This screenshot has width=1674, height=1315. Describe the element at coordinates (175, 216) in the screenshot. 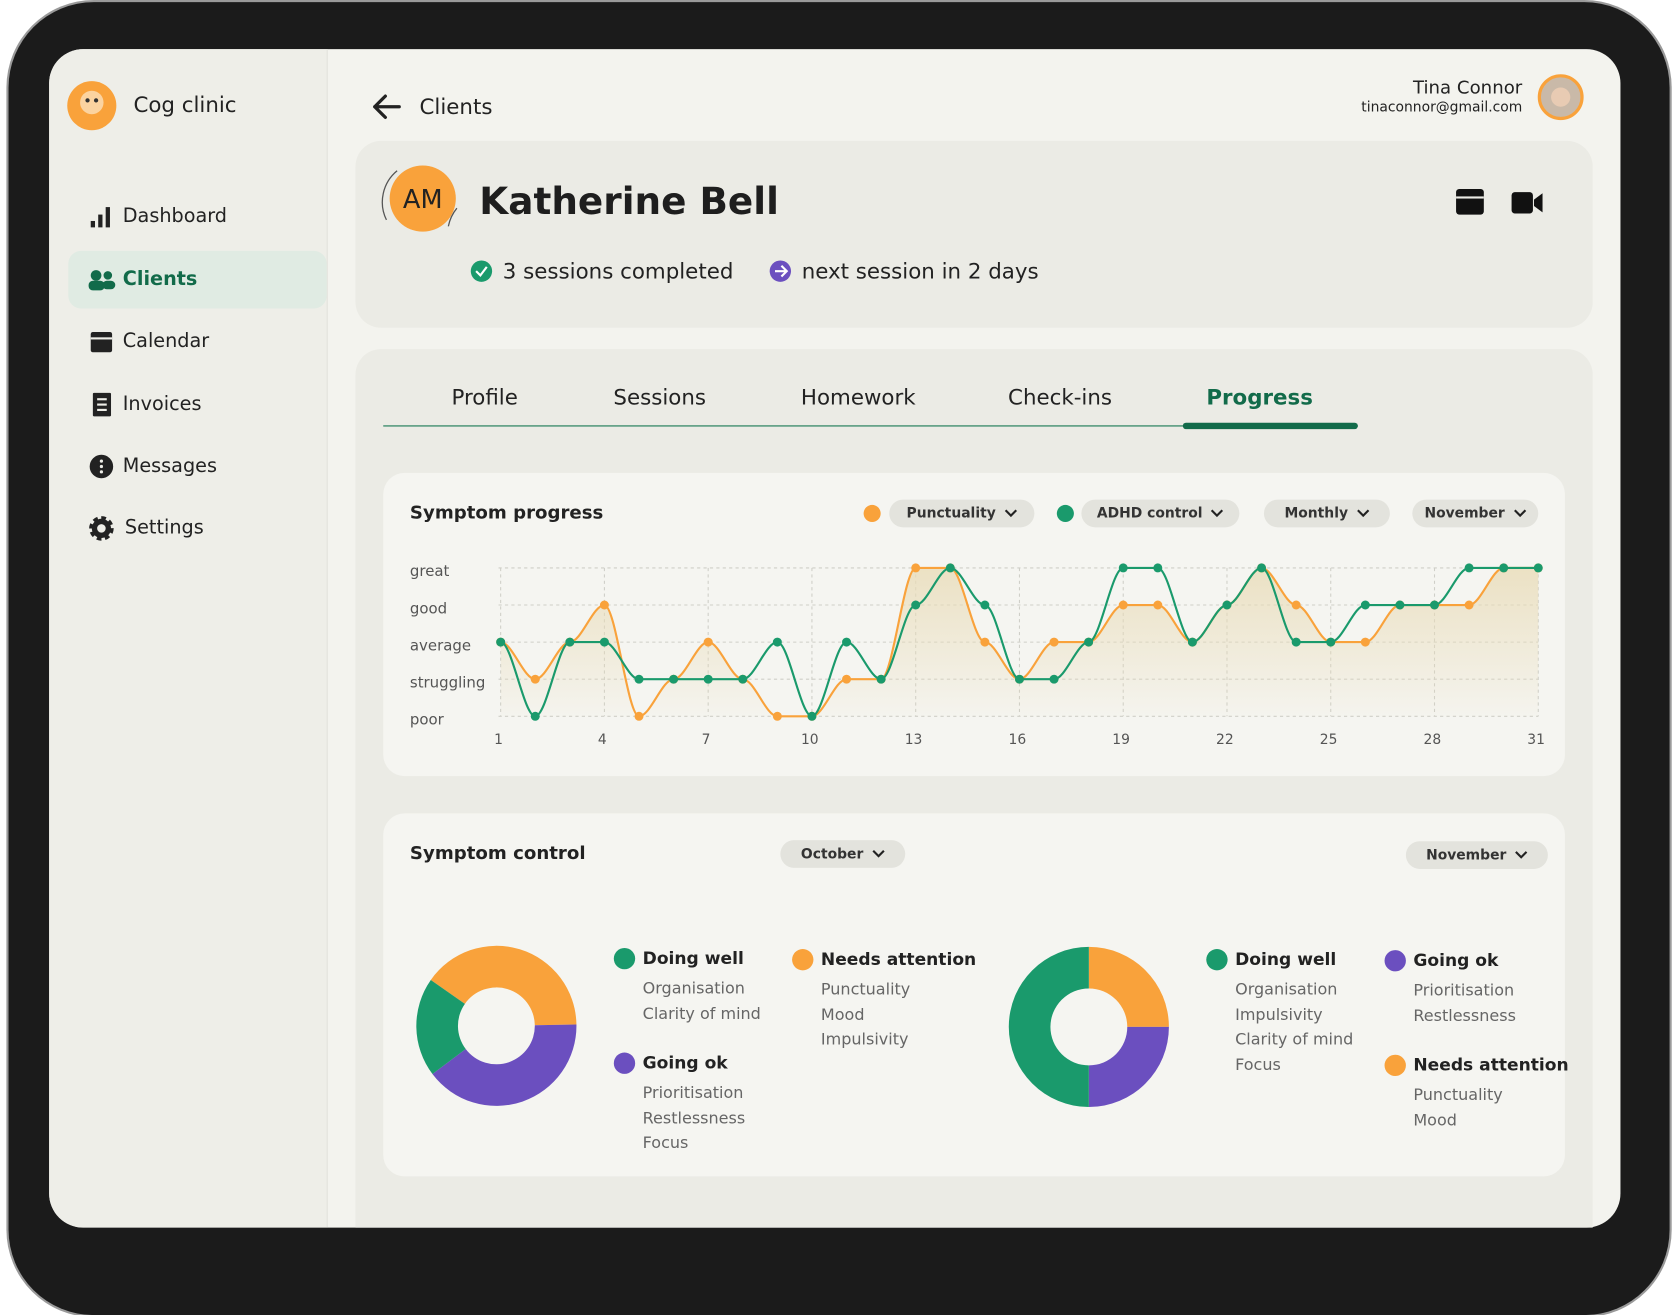

I see `nav-item: Dashboard` at that location.